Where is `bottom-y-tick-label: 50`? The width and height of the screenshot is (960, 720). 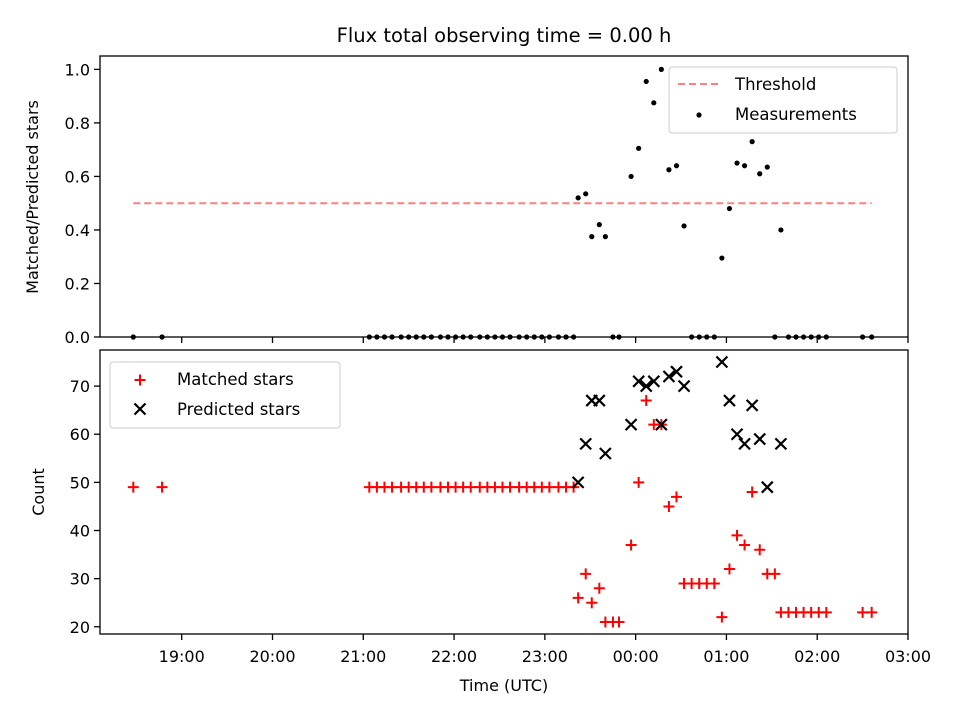 bottom-y-tick-label: 50 is located at coordinates (80, 482).